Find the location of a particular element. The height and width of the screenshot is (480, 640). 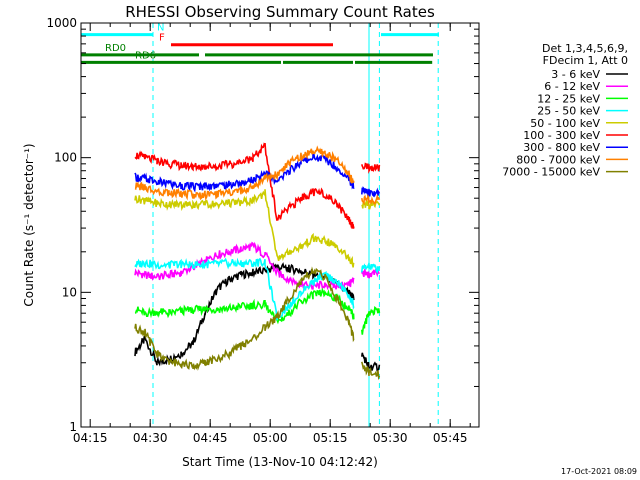

x-tick-label: 05:15 is located at coordinates (330, 438).